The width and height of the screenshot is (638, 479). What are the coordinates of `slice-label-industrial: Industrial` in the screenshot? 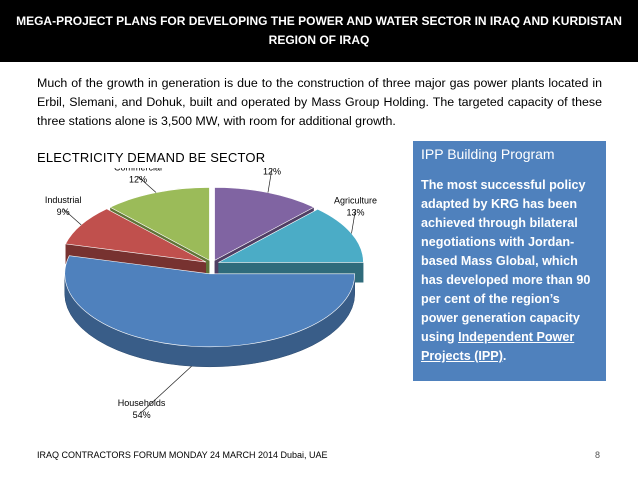 It's located at (63, 200).